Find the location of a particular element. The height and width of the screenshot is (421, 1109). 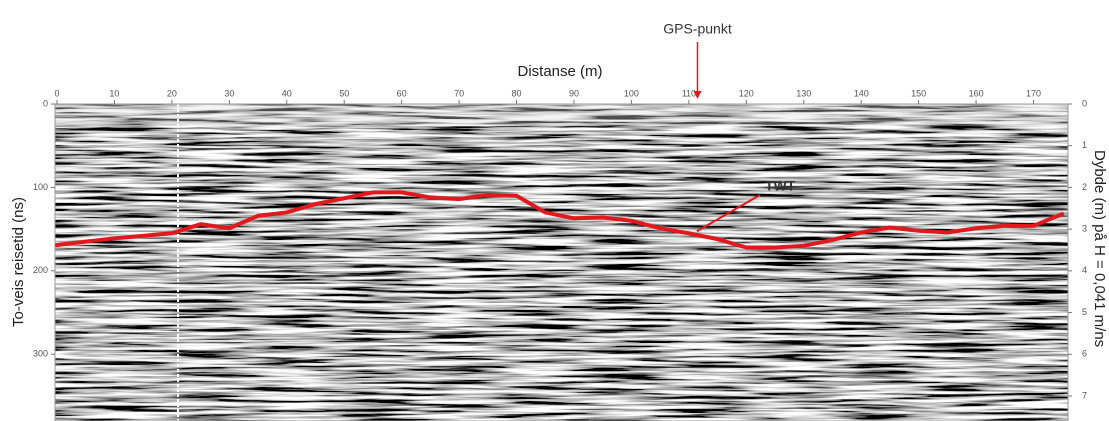

x-tick-label: 170 is located at coordinates (1033, 93).